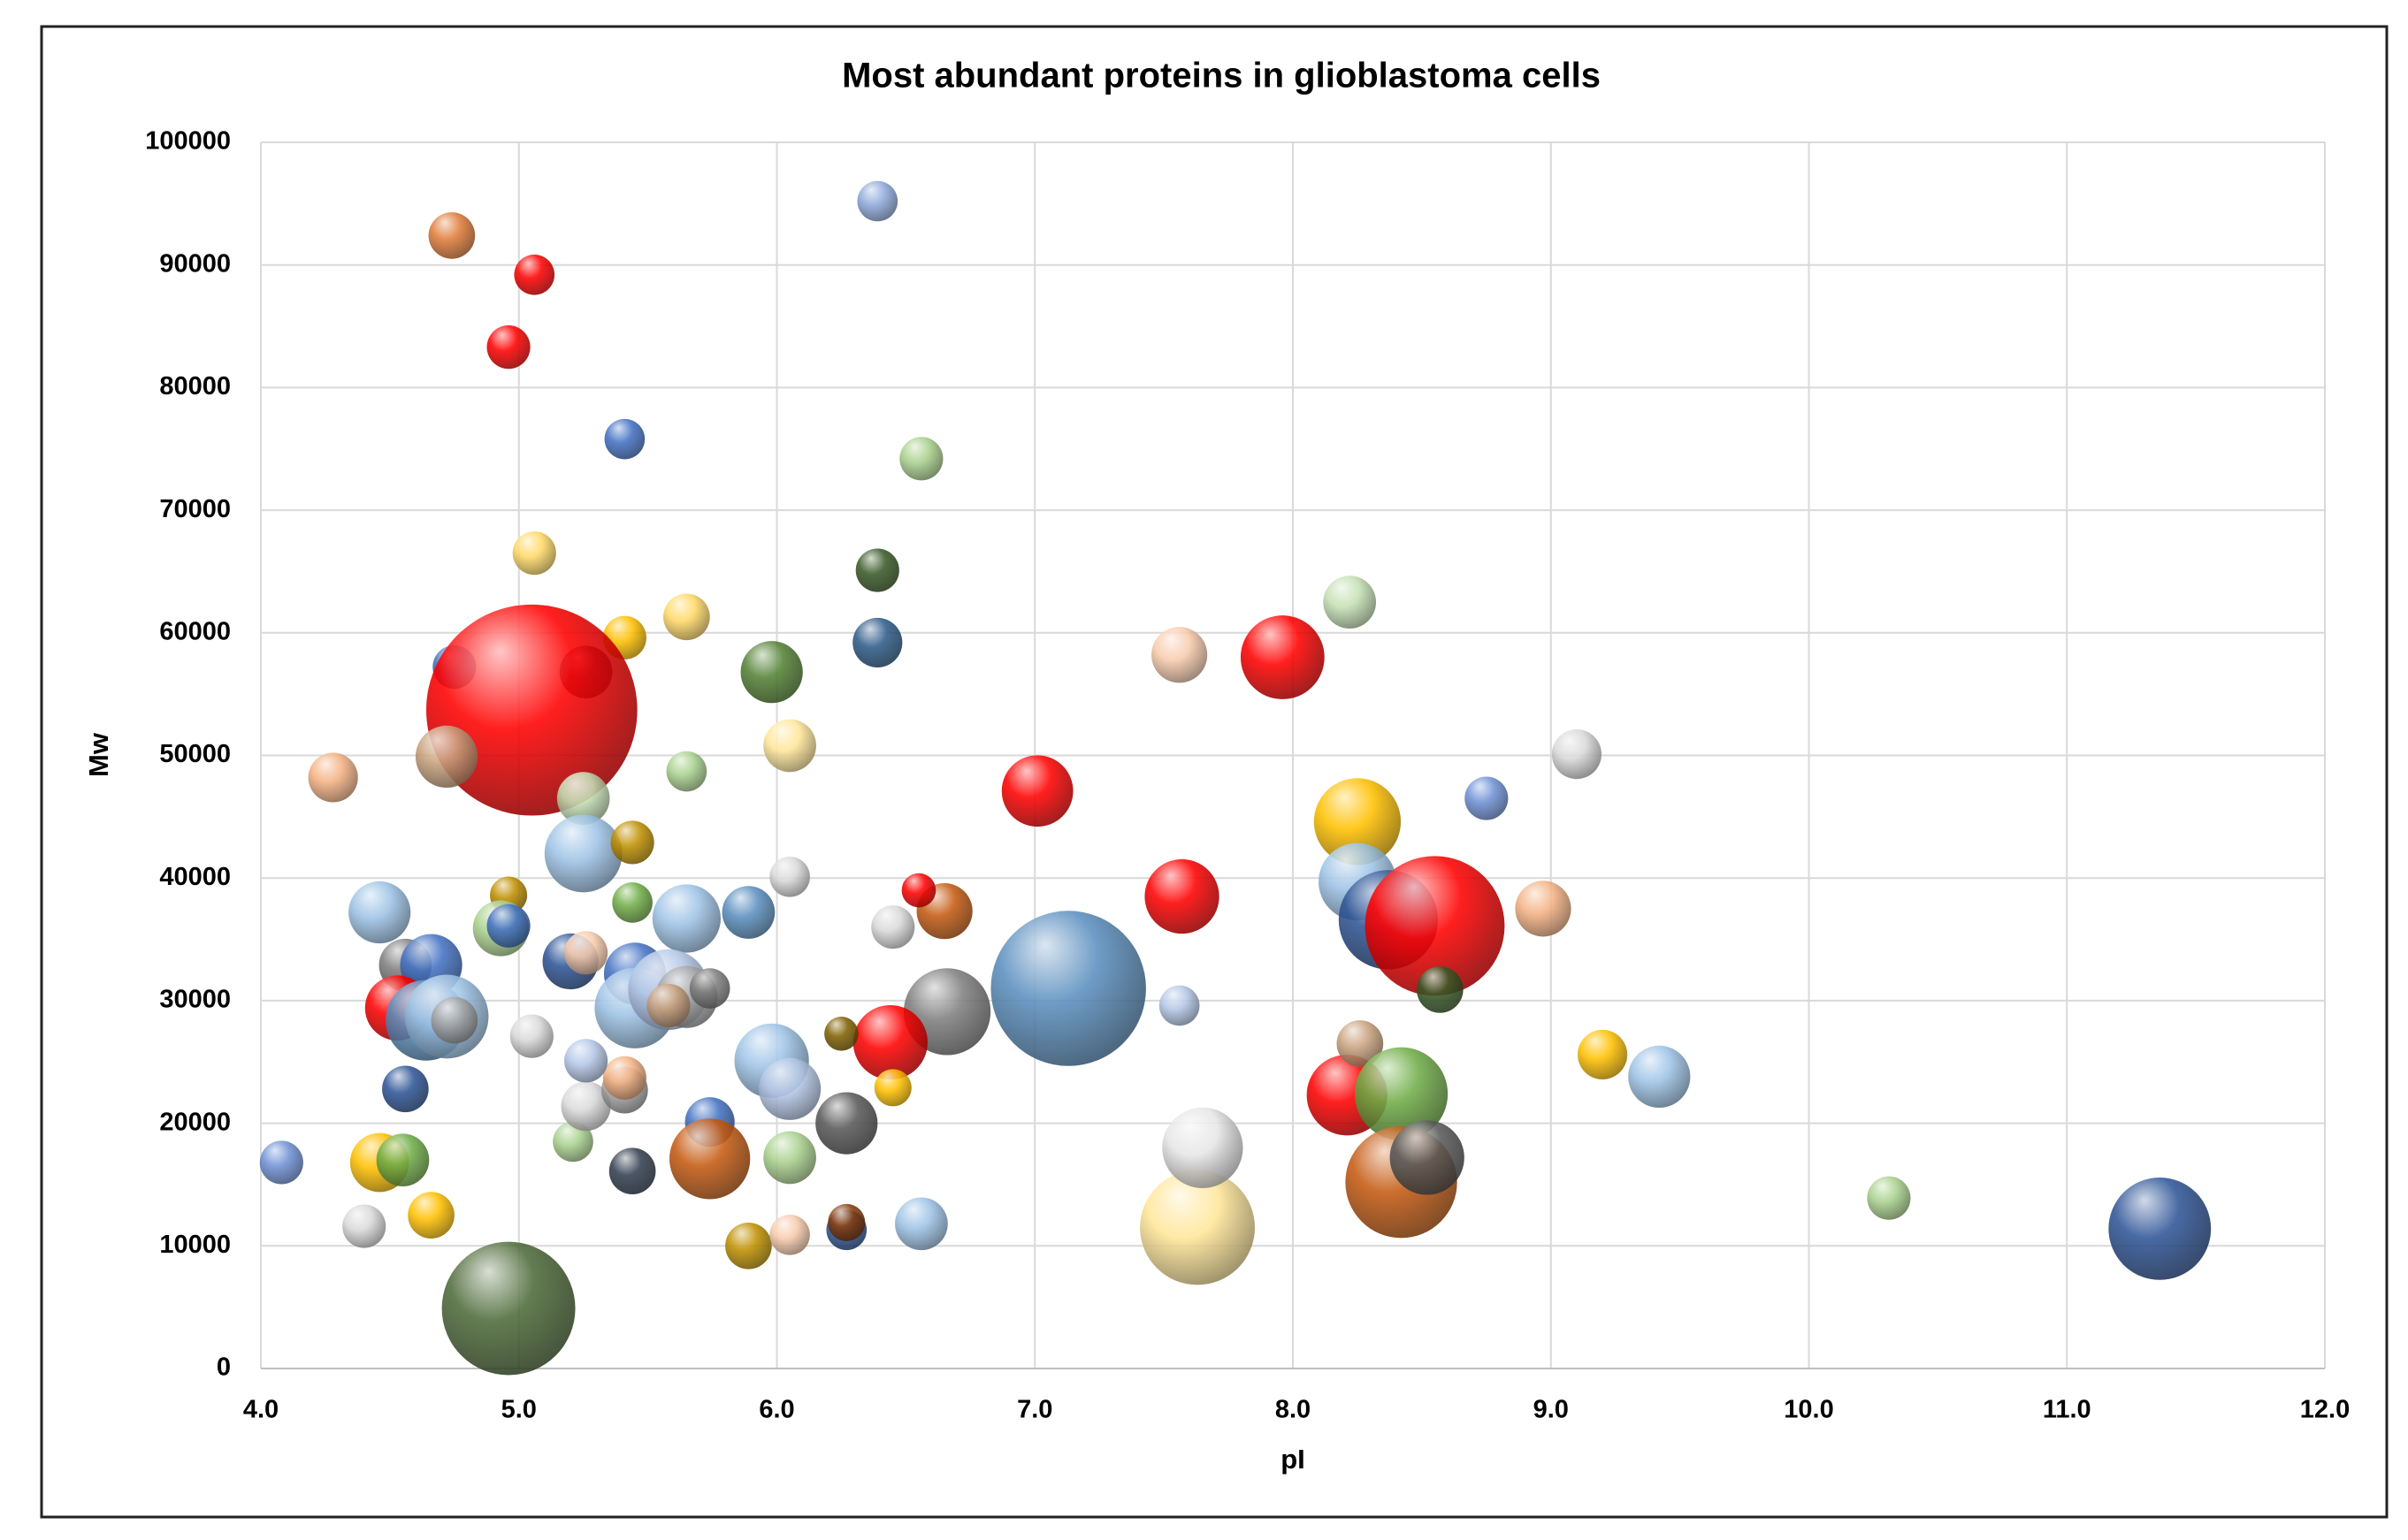 Image resolution: width=2408 pixels, height=1540 pixels. I want to click on x-tick-label: 10.0, so click(1808, 1410).